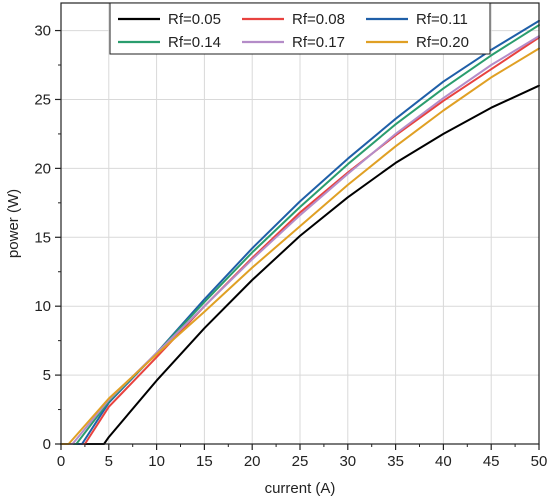 Image resolution: width=550 pixels, height=499 pixels. What do you see at coordinates (61, 461) in the screenshot?
I see `x-tick-label: 0` at bounding box center [61, 461].